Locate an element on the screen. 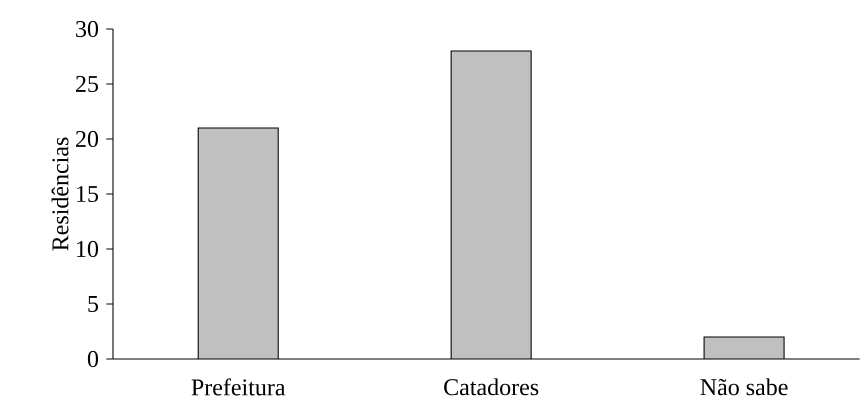 The height and width of the screenshot is (411, 861). x-tick-label: Prefeitura is located at coordinates (239, 387).